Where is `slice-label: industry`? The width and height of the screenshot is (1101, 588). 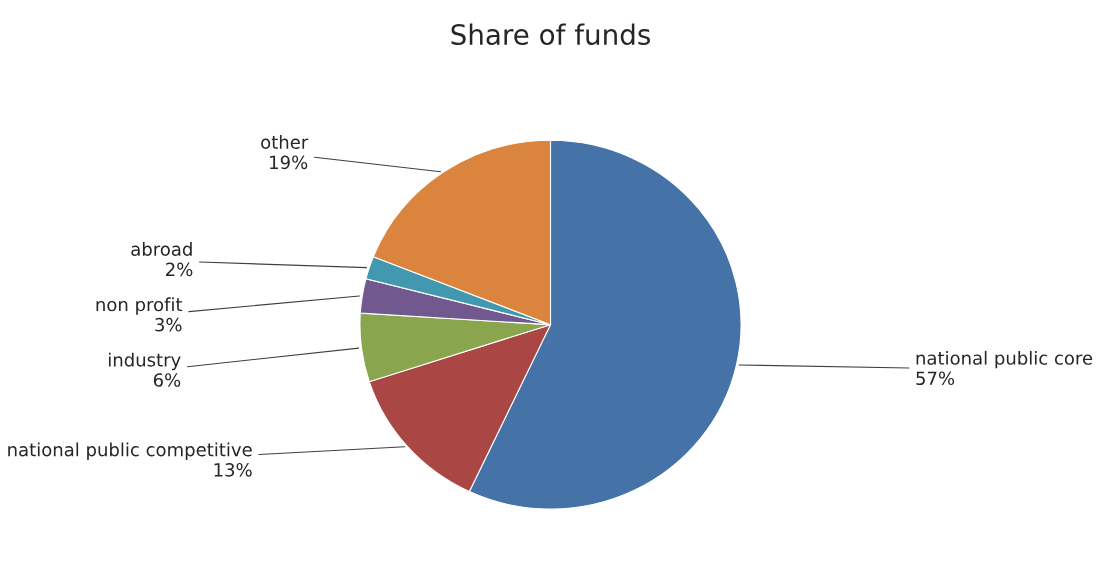
slice-label: industry is located at coordinates (144, 361).